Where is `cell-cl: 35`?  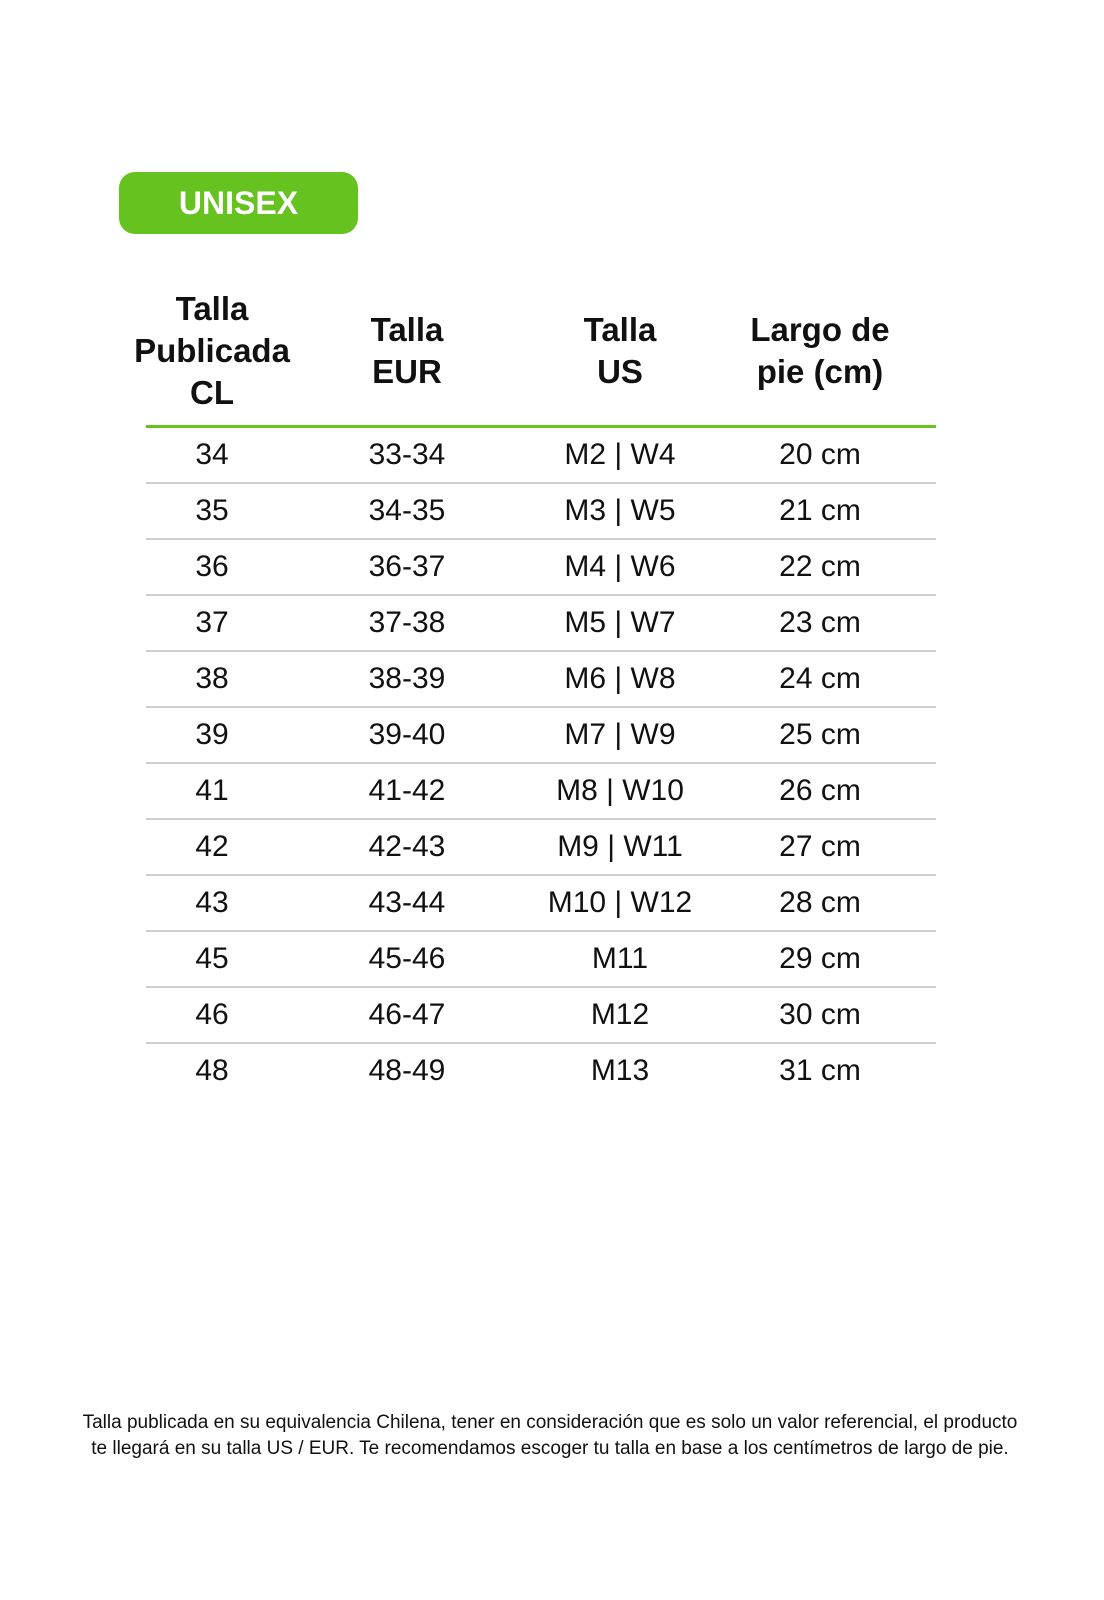 cell-cl: 35 is located at coordinates (212, 510).